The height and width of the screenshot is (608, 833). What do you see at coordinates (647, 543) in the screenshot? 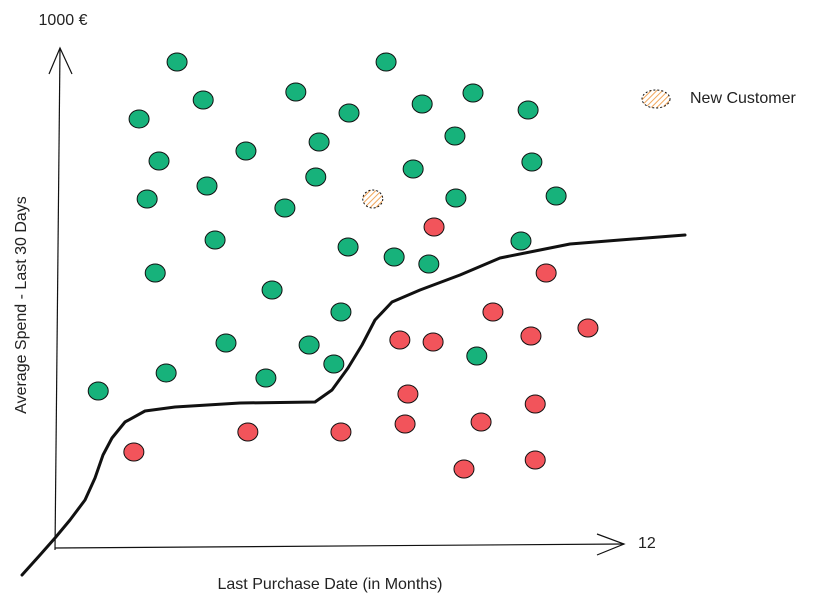
I see `x-tick-label: 12` at bounding box center [647, 543].